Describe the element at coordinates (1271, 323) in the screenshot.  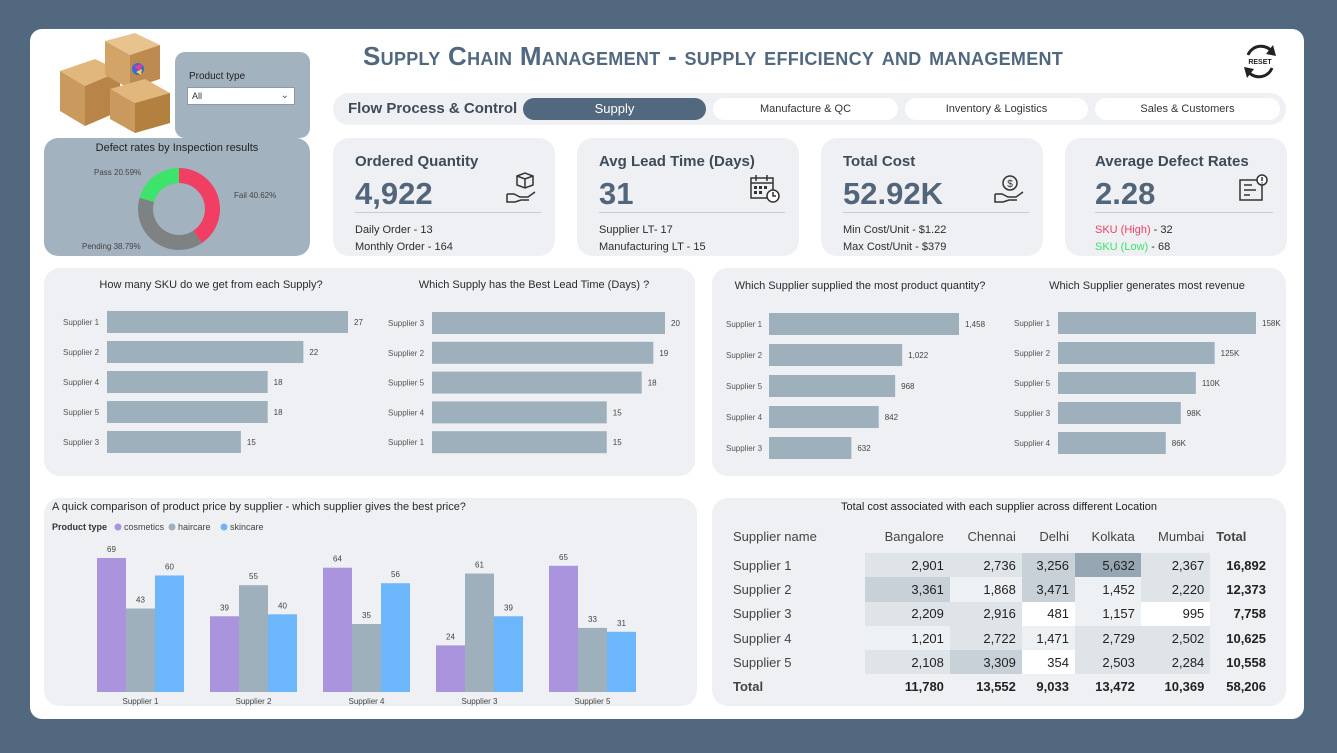
I see `data-label: 158K` at that location.